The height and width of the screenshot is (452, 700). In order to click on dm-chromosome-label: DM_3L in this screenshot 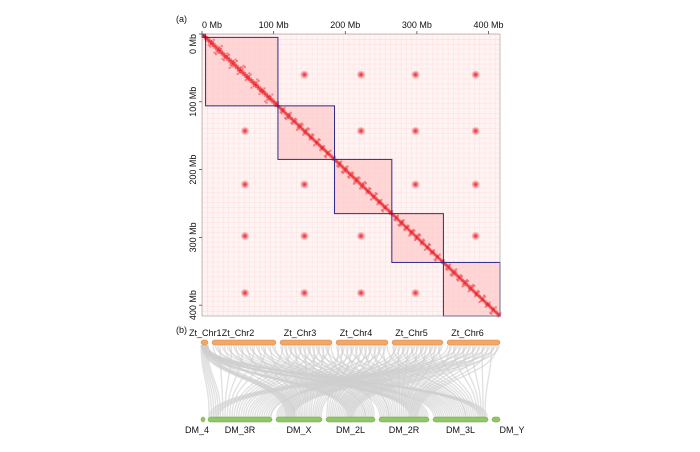, I will do `click(460, 430)`.